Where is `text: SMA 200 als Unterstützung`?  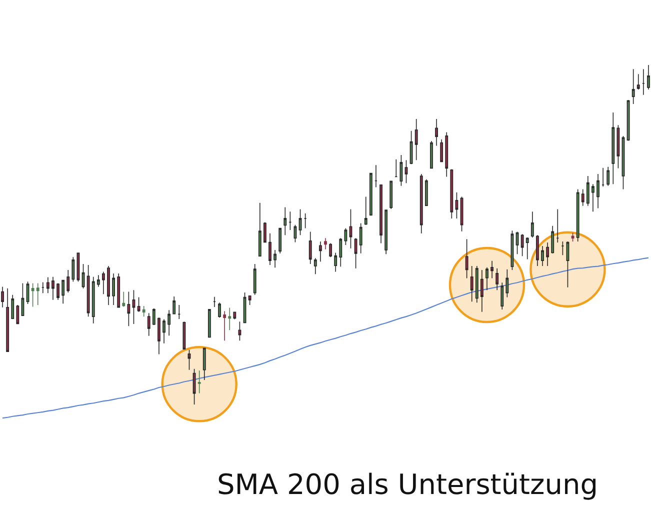 text: SMA 200 als Unterstützung is located at coordinates (407, 484).